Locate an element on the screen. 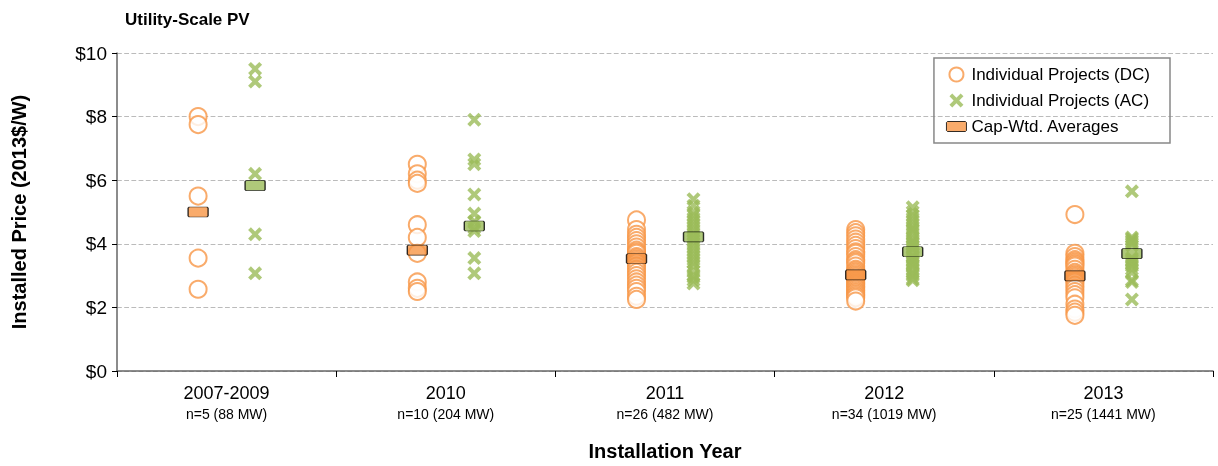 The image size is (1218, 466). y-tick-label: $4 is located at coordinates (96, 244).